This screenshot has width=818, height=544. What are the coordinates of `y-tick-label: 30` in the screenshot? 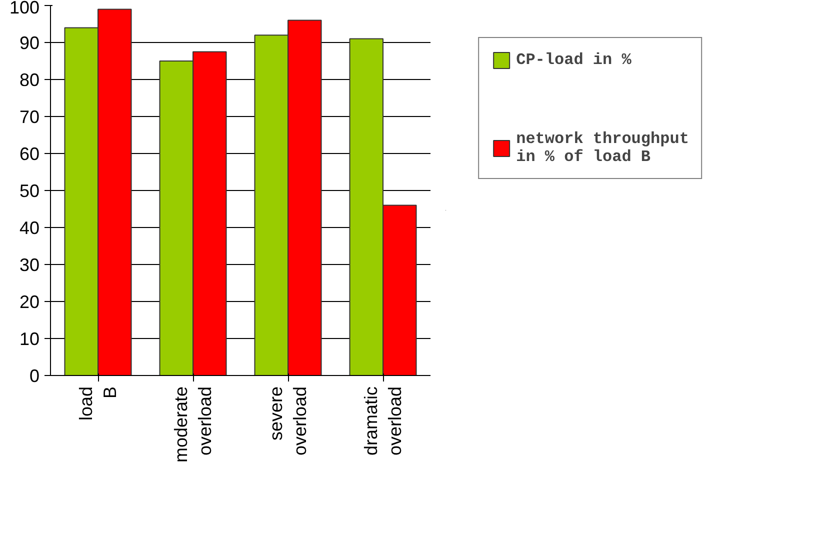 It's located at (29, 265).